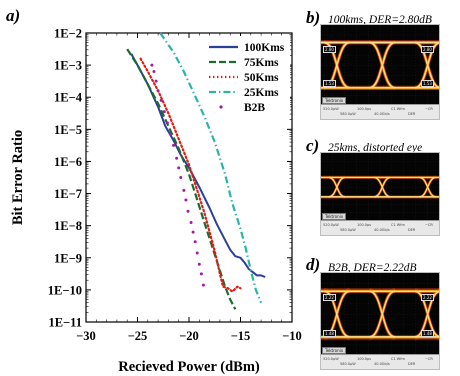  Describe the element at coordinates (65, 290) in the screenshot. I see `y-tick-label: 1E−10` at that location.